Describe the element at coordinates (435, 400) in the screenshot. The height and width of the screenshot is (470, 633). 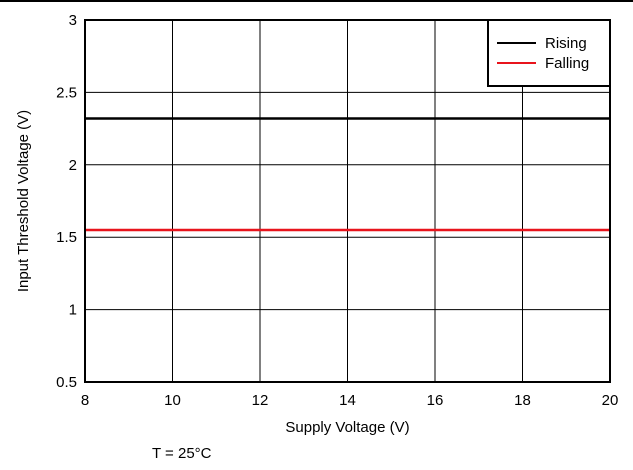
I see `x-tick-label-16: 16` at that location.